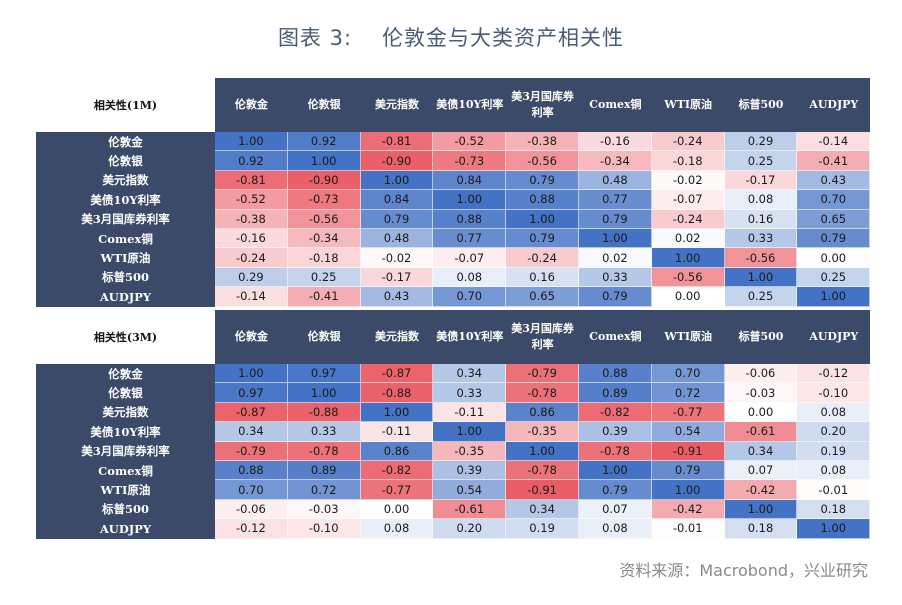 Image resolution: width=902 pixels, height=605 pixels. What do you see at coordinates (397, 277) in the screenshot?
I see `heatmap-cell: -0.17` at bounding box center [397, 277].